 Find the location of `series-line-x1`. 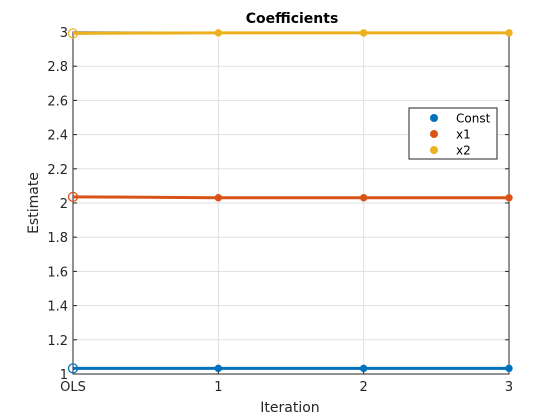

series-line-x1 is located at coordinates (290, 197).